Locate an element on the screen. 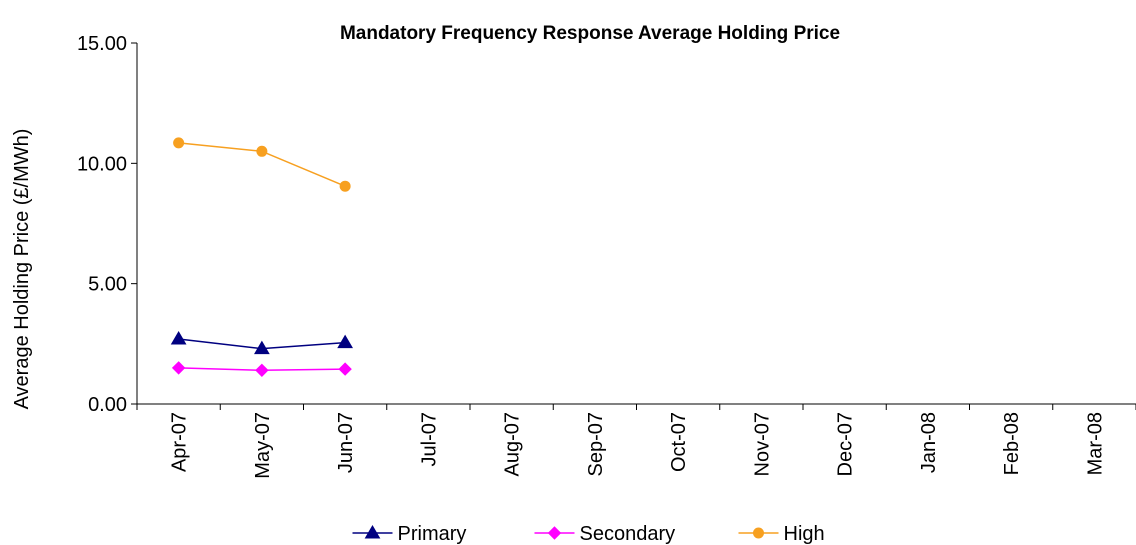 The width and height of the screenshot is (1136, 545). x-tick-label: Dec-07 is located at coordinates (846, 444).